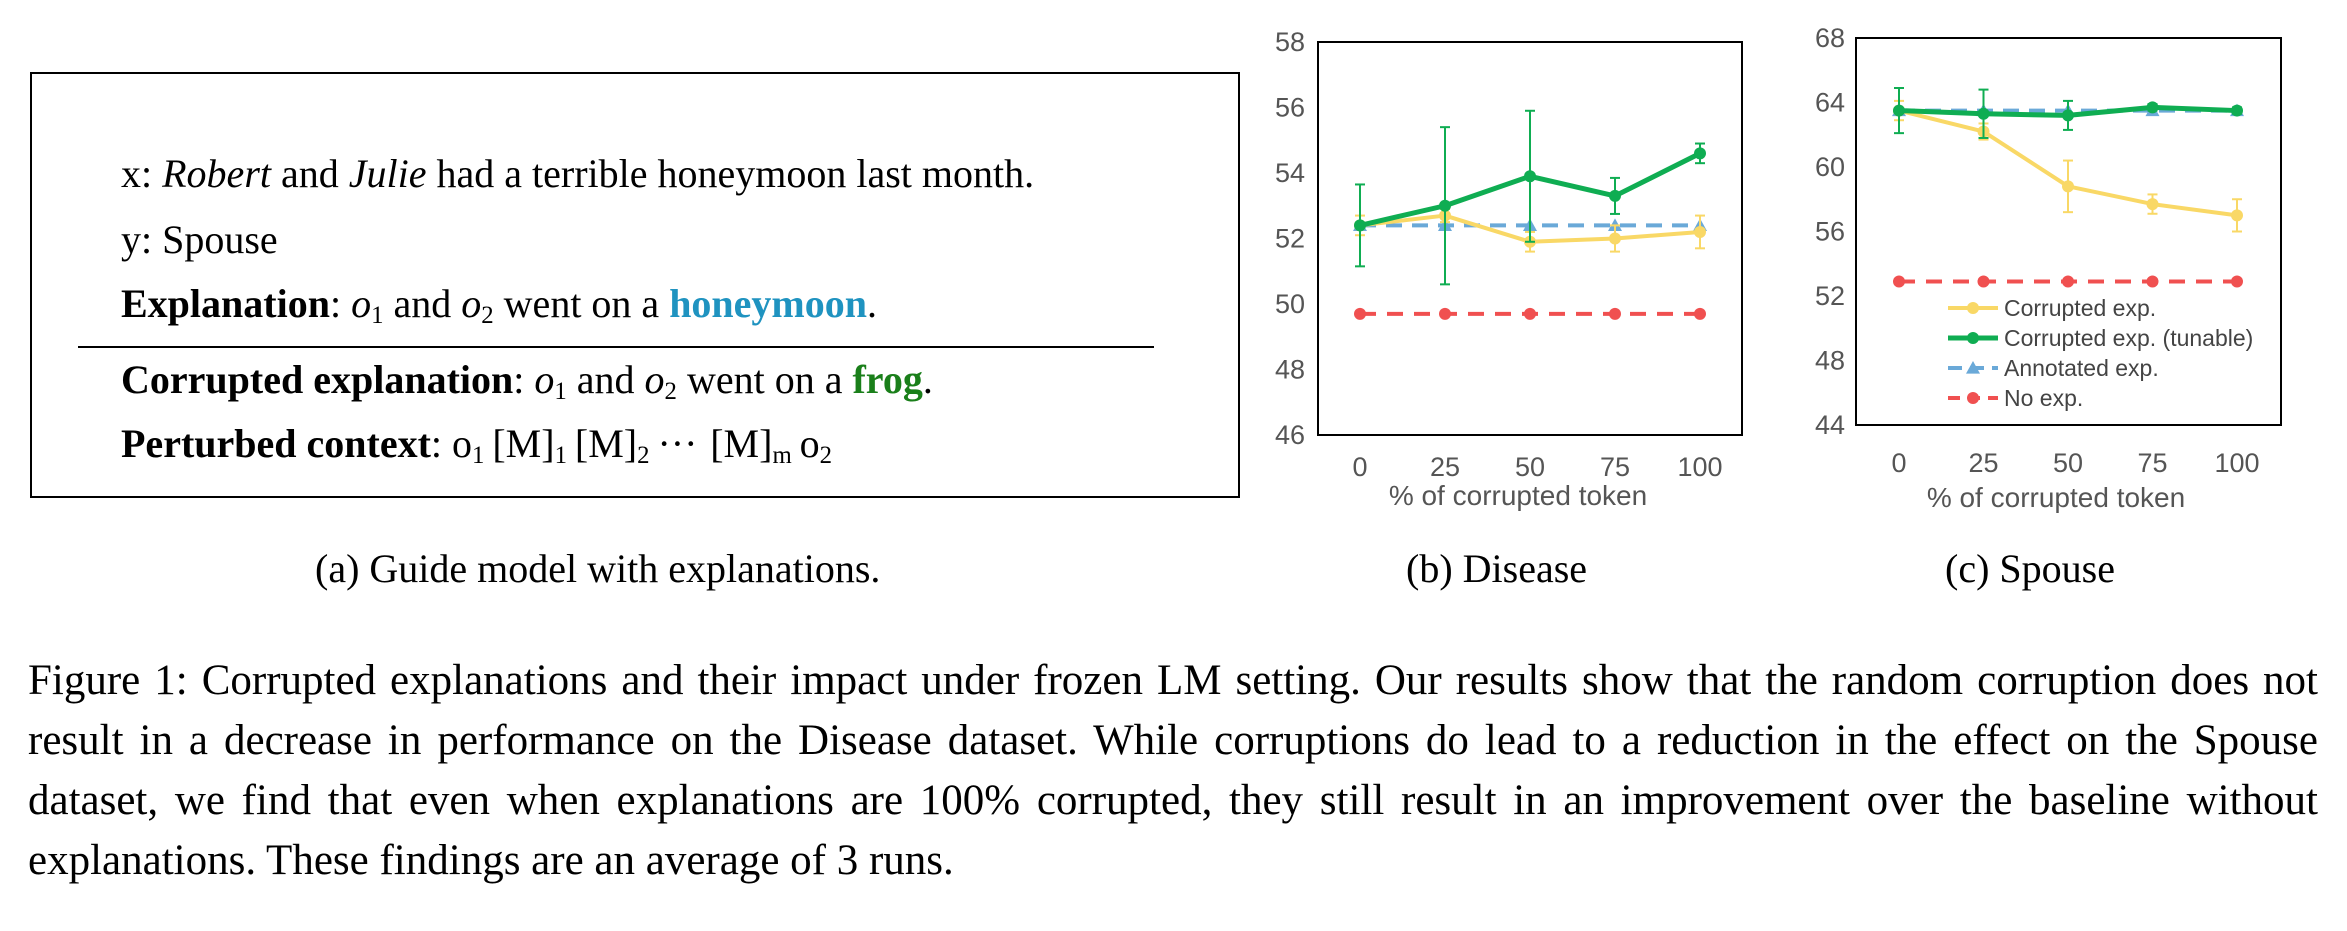 This screenshot has height=931, width=2347. I want to click on explanation-label: Explanation, so click(225, 303).